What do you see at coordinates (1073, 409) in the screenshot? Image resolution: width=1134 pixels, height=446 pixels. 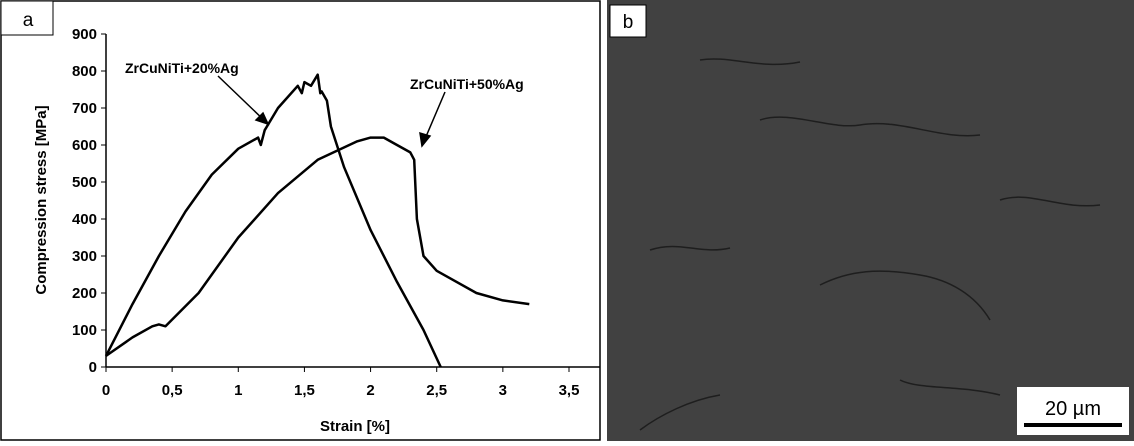 I see `scale-bar-label: 20 µm` at bounding box center [1073, 409].